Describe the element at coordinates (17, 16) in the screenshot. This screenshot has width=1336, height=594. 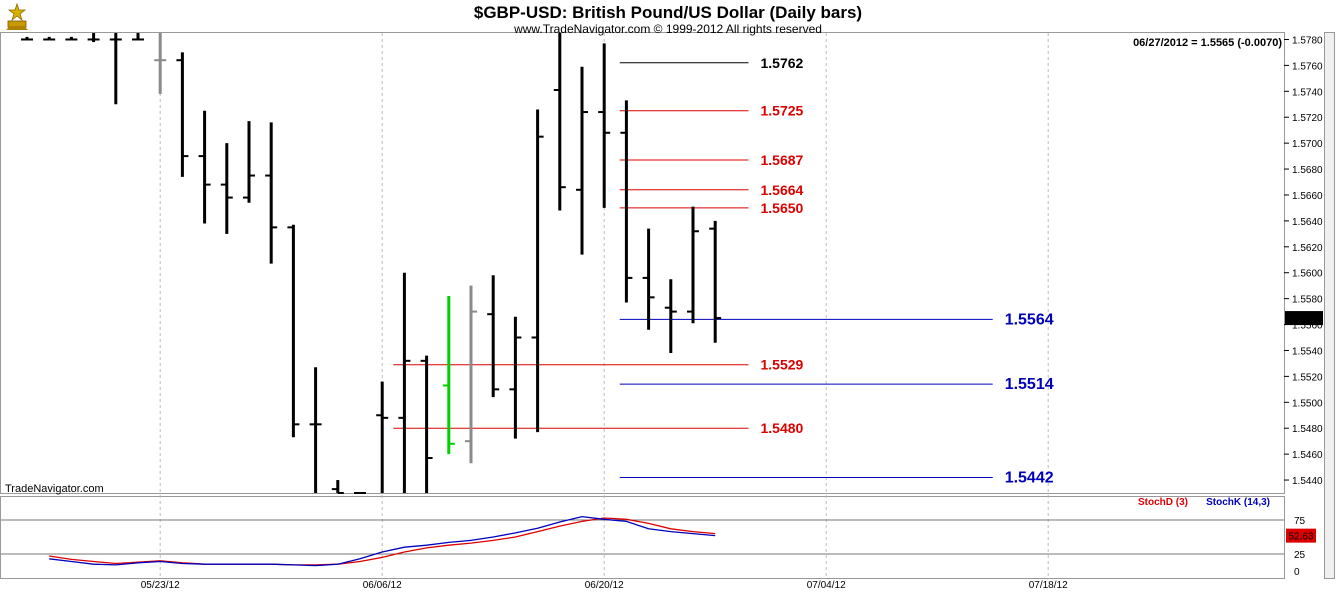
I see `trade-navigator-logo-icon` at that location.